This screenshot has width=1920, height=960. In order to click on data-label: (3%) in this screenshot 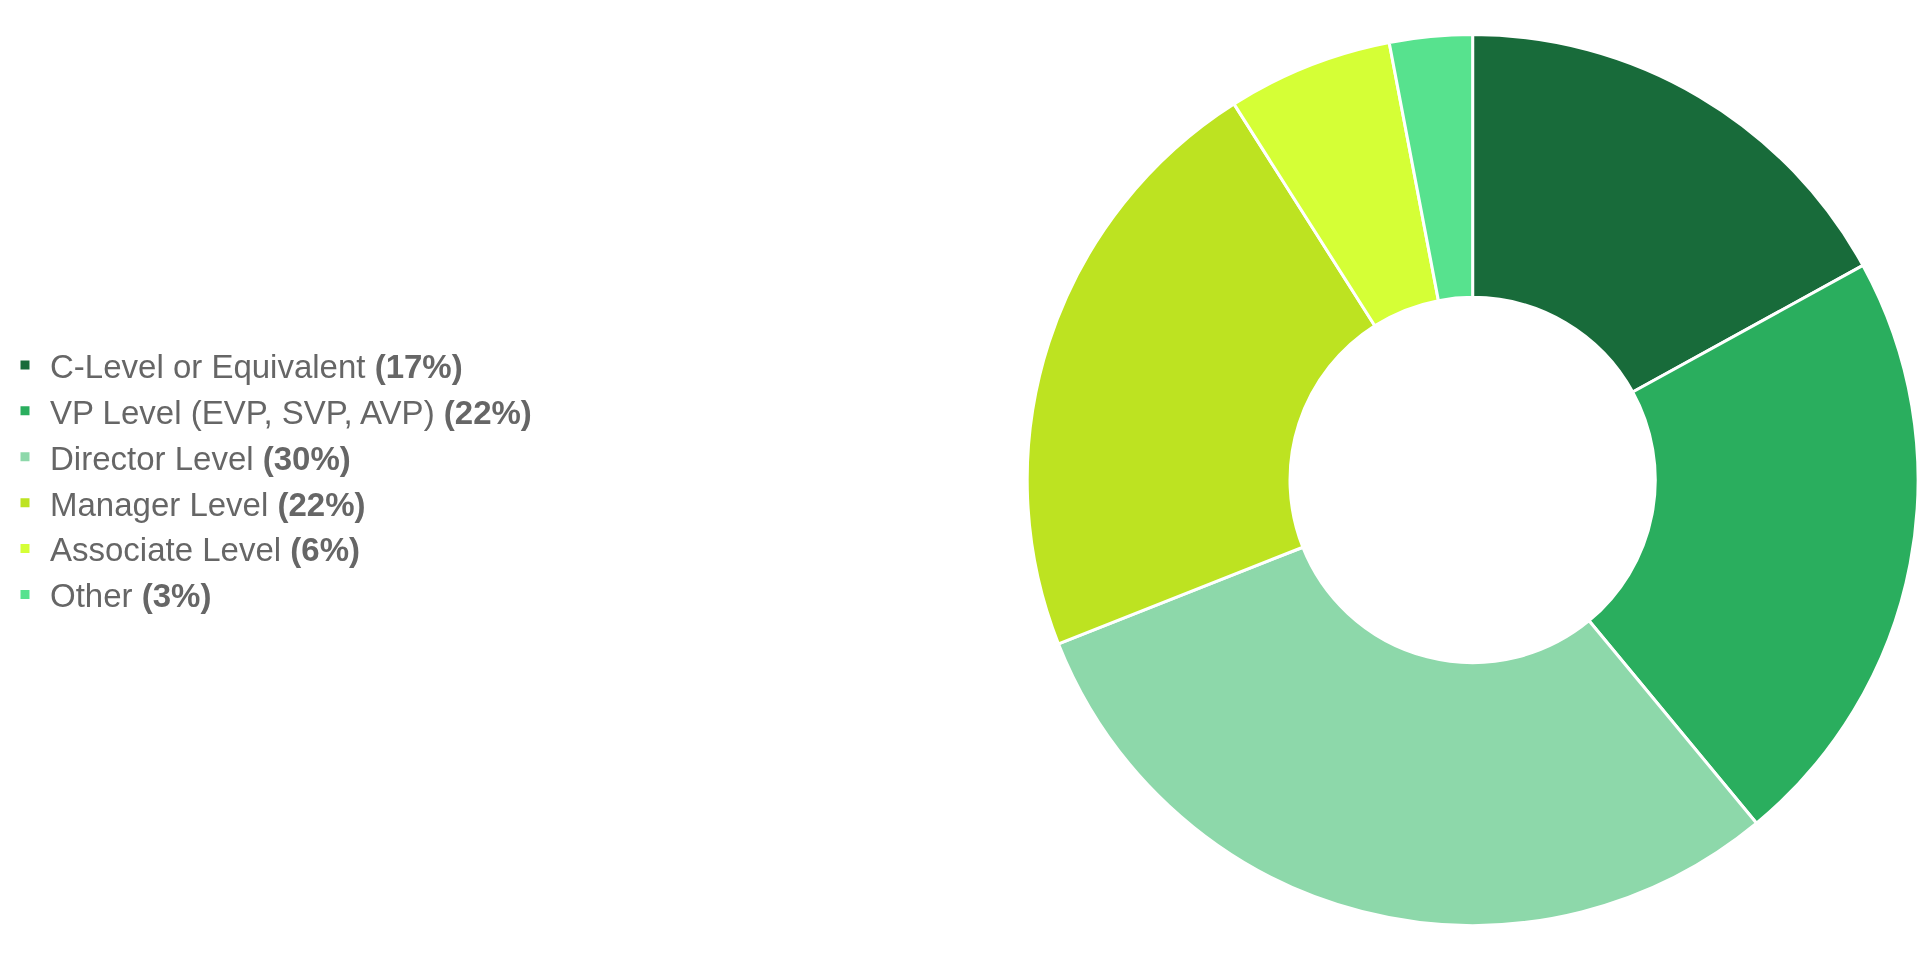, I will do `click(176, 596)`.